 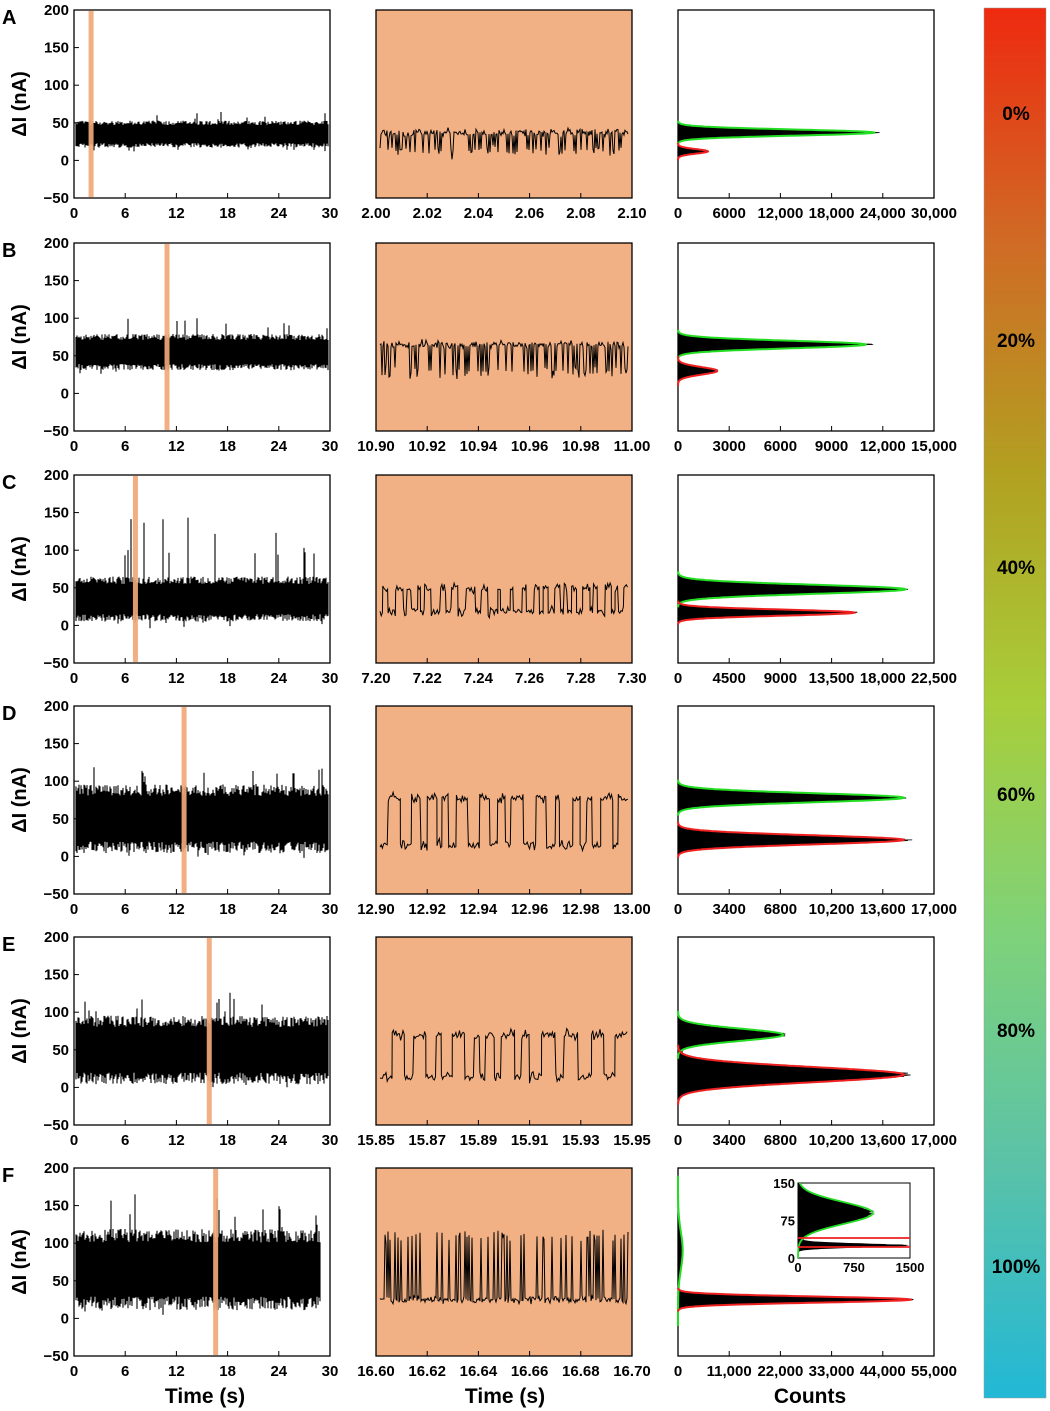 What do you see at coordinates (427, 213) in the screenshot?
I see `zoom-x-tick-label: 2.02` at bounding box center [427, 213].